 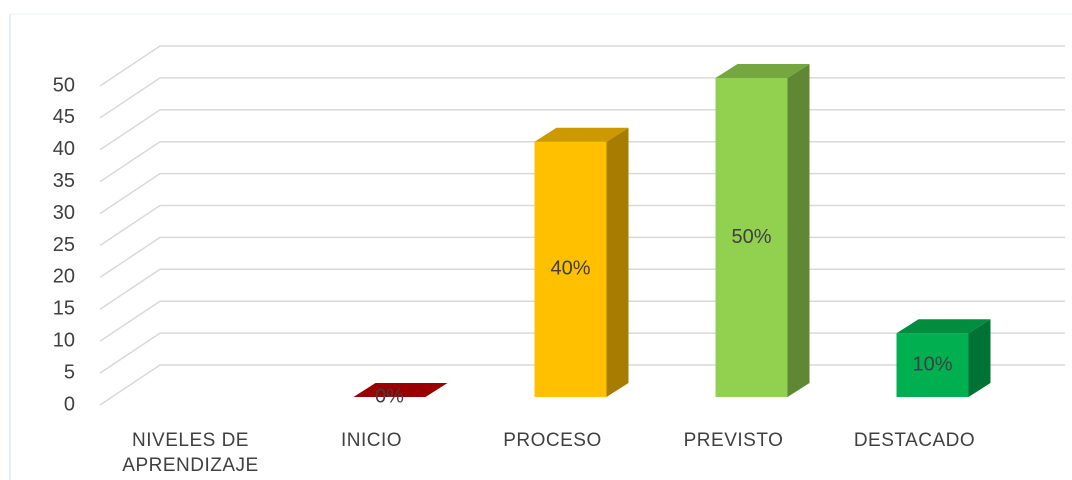 I want to click on value-label: 50%, so click(x=751, y=237).